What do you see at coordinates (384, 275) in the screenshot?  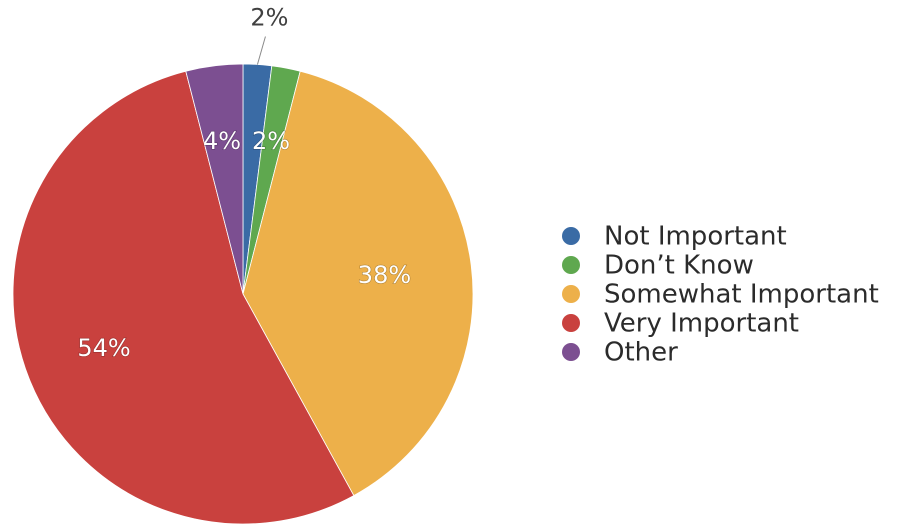 I see `slice-label-2: 38%` at bounding box center [384, 275].